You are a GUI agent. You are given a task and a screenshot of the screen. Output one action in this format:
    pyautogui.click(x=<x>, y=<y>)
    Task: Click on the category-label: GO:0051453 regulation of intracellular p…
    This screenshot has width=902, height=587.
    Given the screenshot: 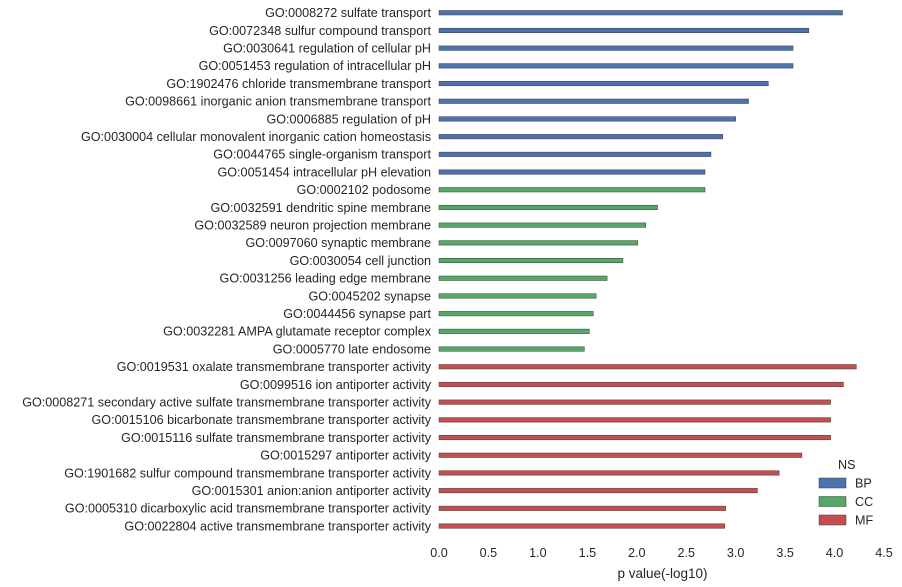 What is the action you would take?
    pyautogui.click(x=315, y=66)
    